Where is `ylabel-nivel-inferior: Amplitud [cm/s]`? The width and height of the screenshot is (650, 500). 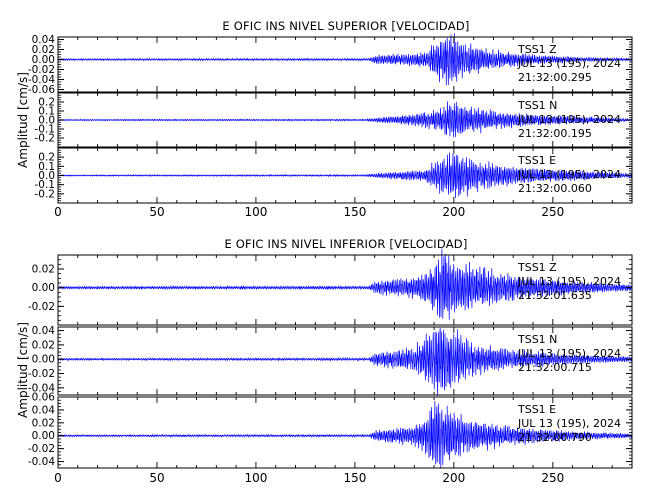
ylabel-nivel-inferior: Amplitud [cm/s] is located at coordinates (23, 370).